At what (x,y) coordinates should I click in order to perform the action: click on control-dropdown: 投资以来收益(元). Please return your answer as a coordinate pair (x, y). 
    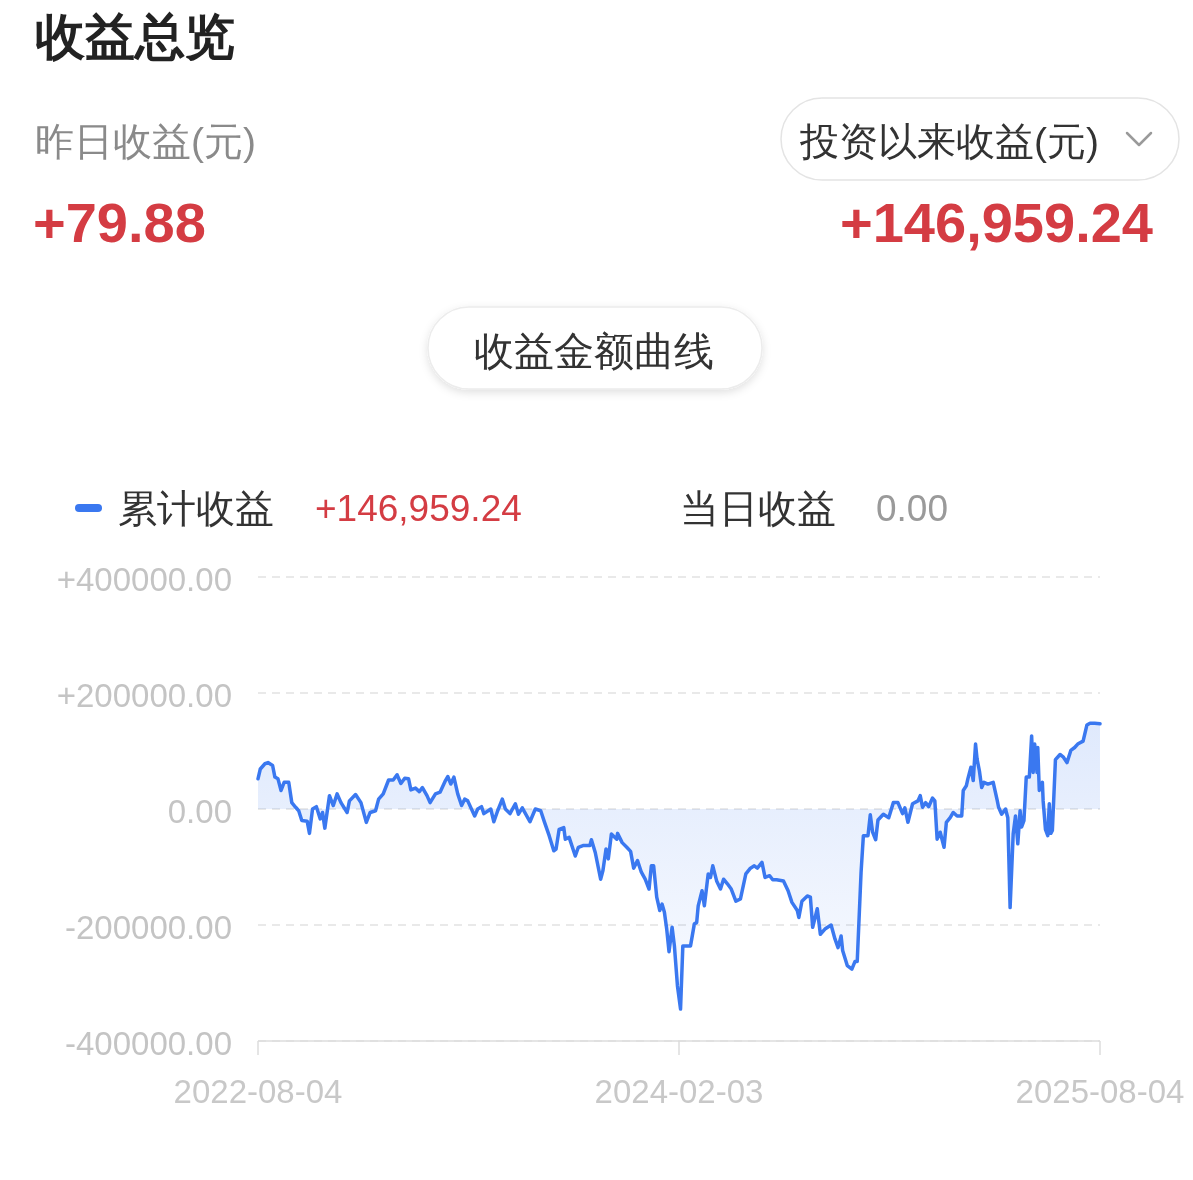
    Looking at the image, I should click on (980, 139).